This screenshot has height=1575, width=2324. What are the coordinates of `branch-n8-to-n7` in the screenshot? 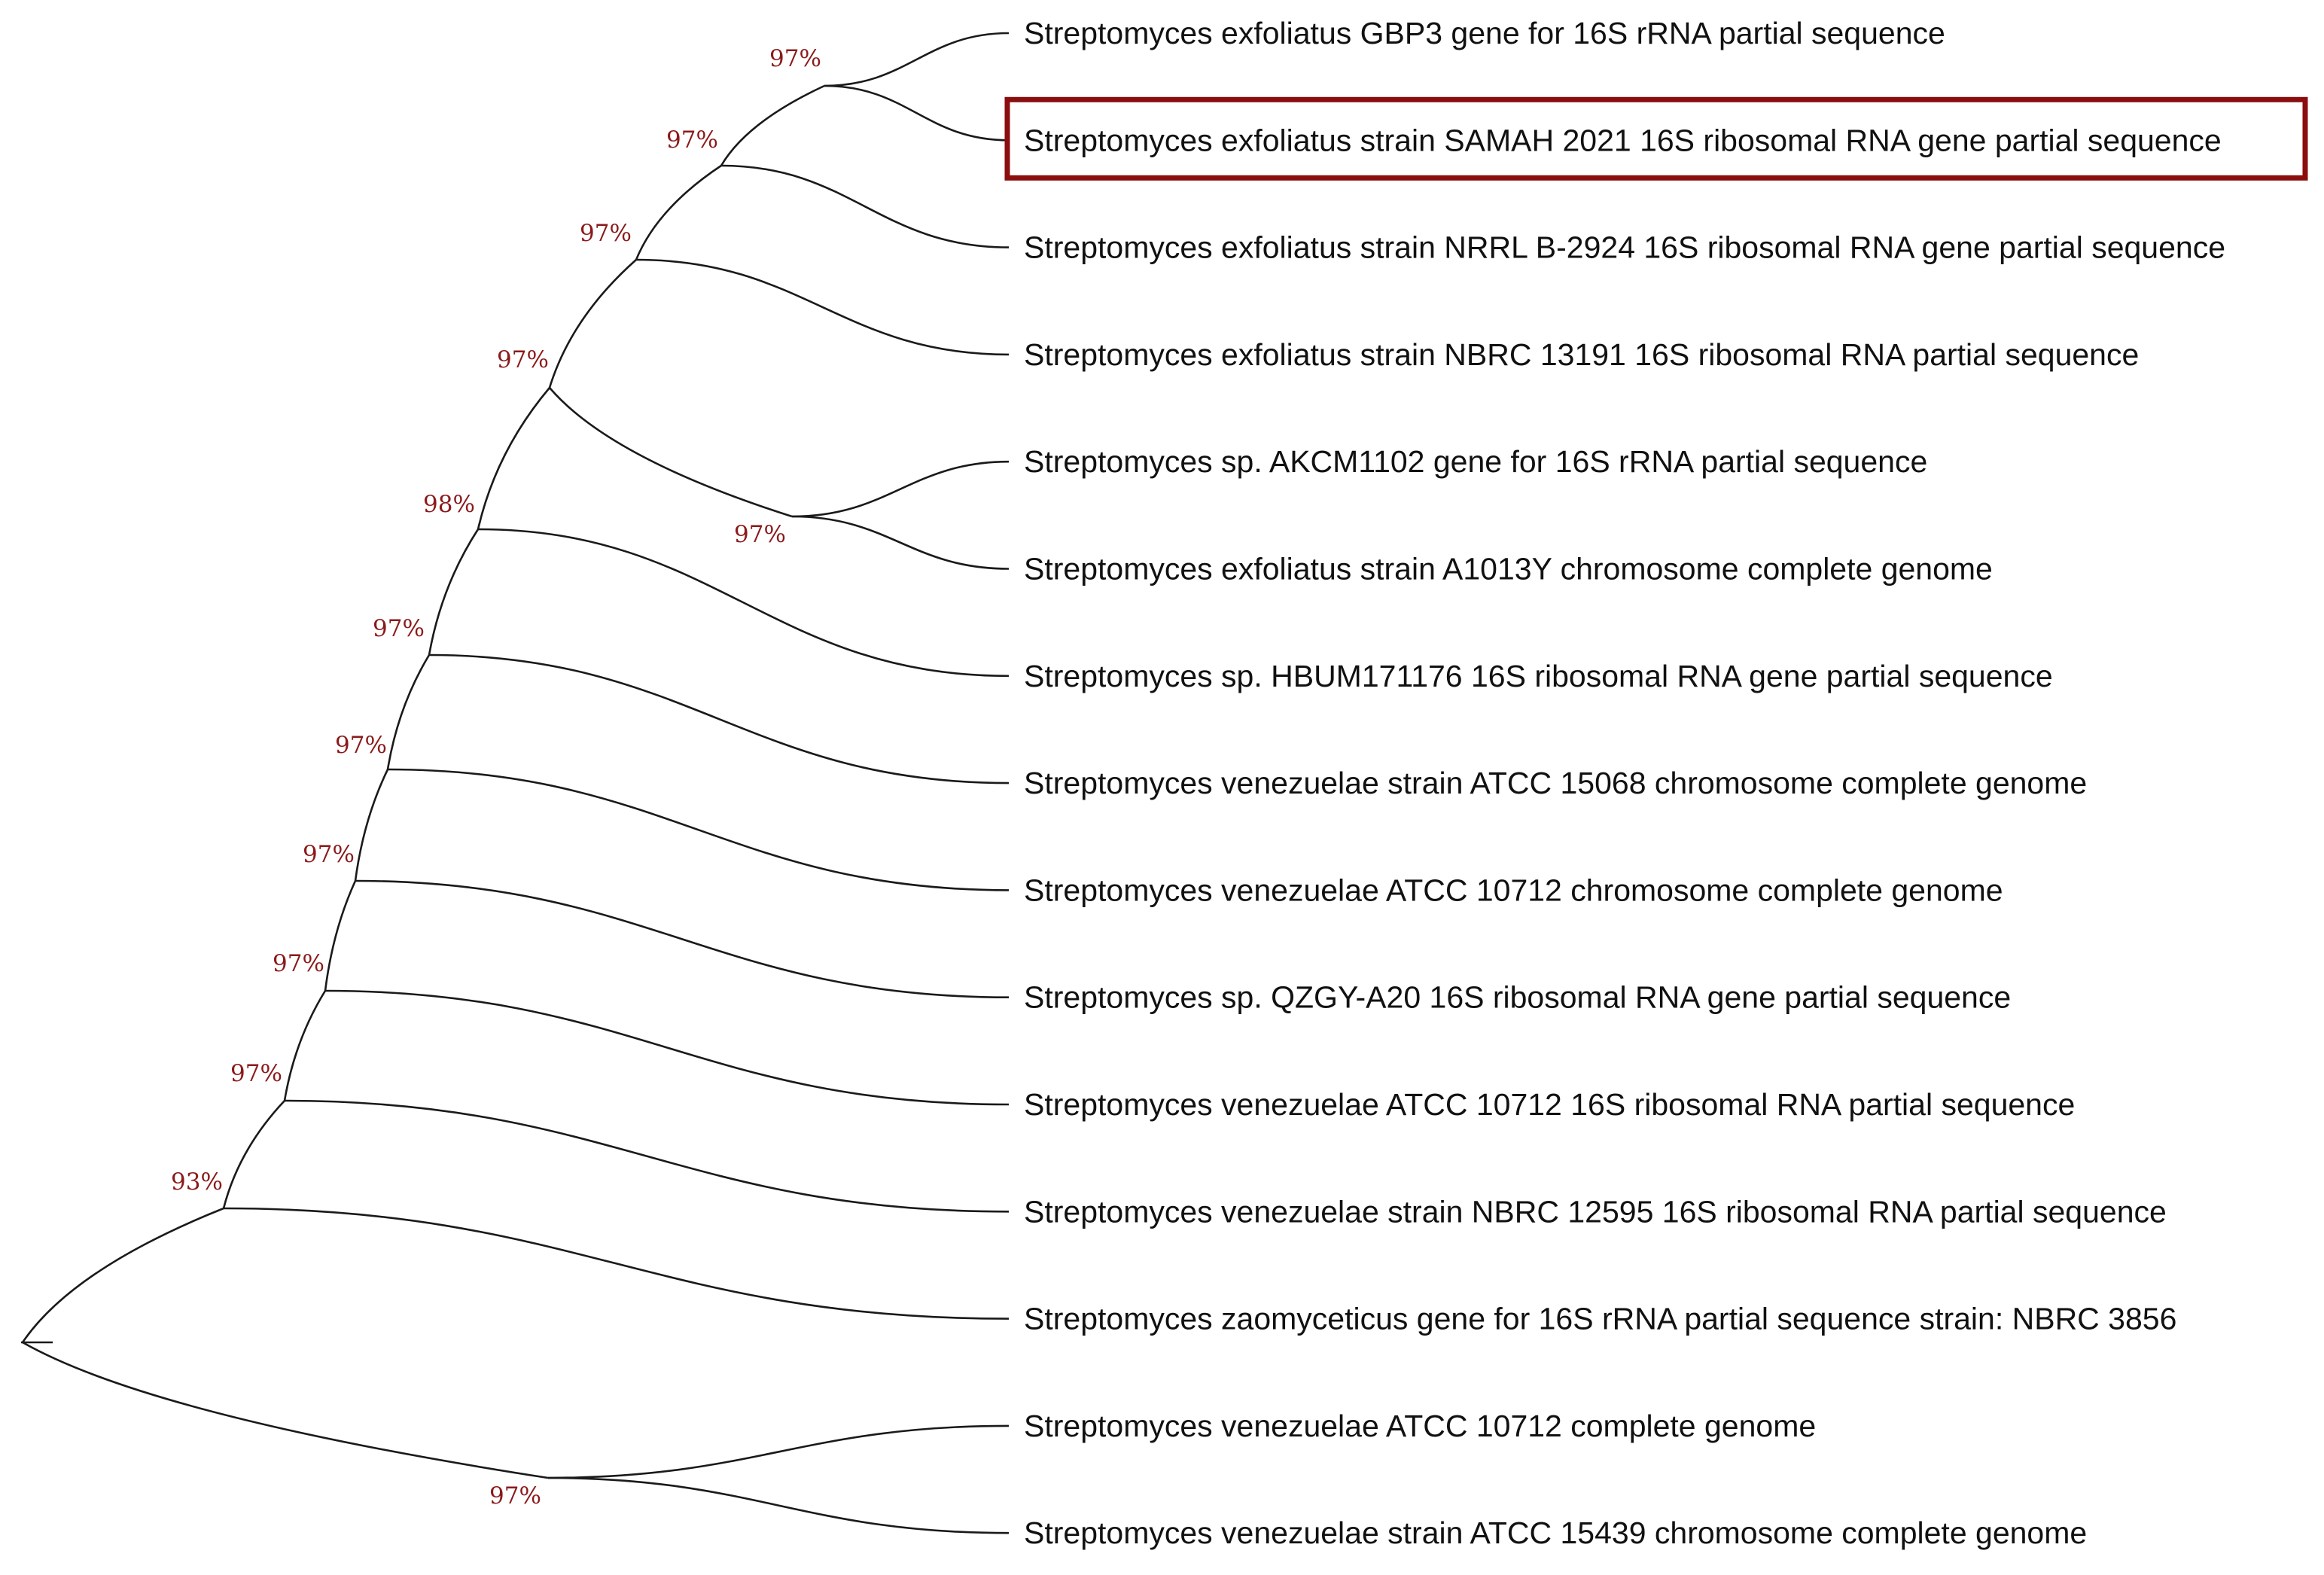 It's located at (408, 712).